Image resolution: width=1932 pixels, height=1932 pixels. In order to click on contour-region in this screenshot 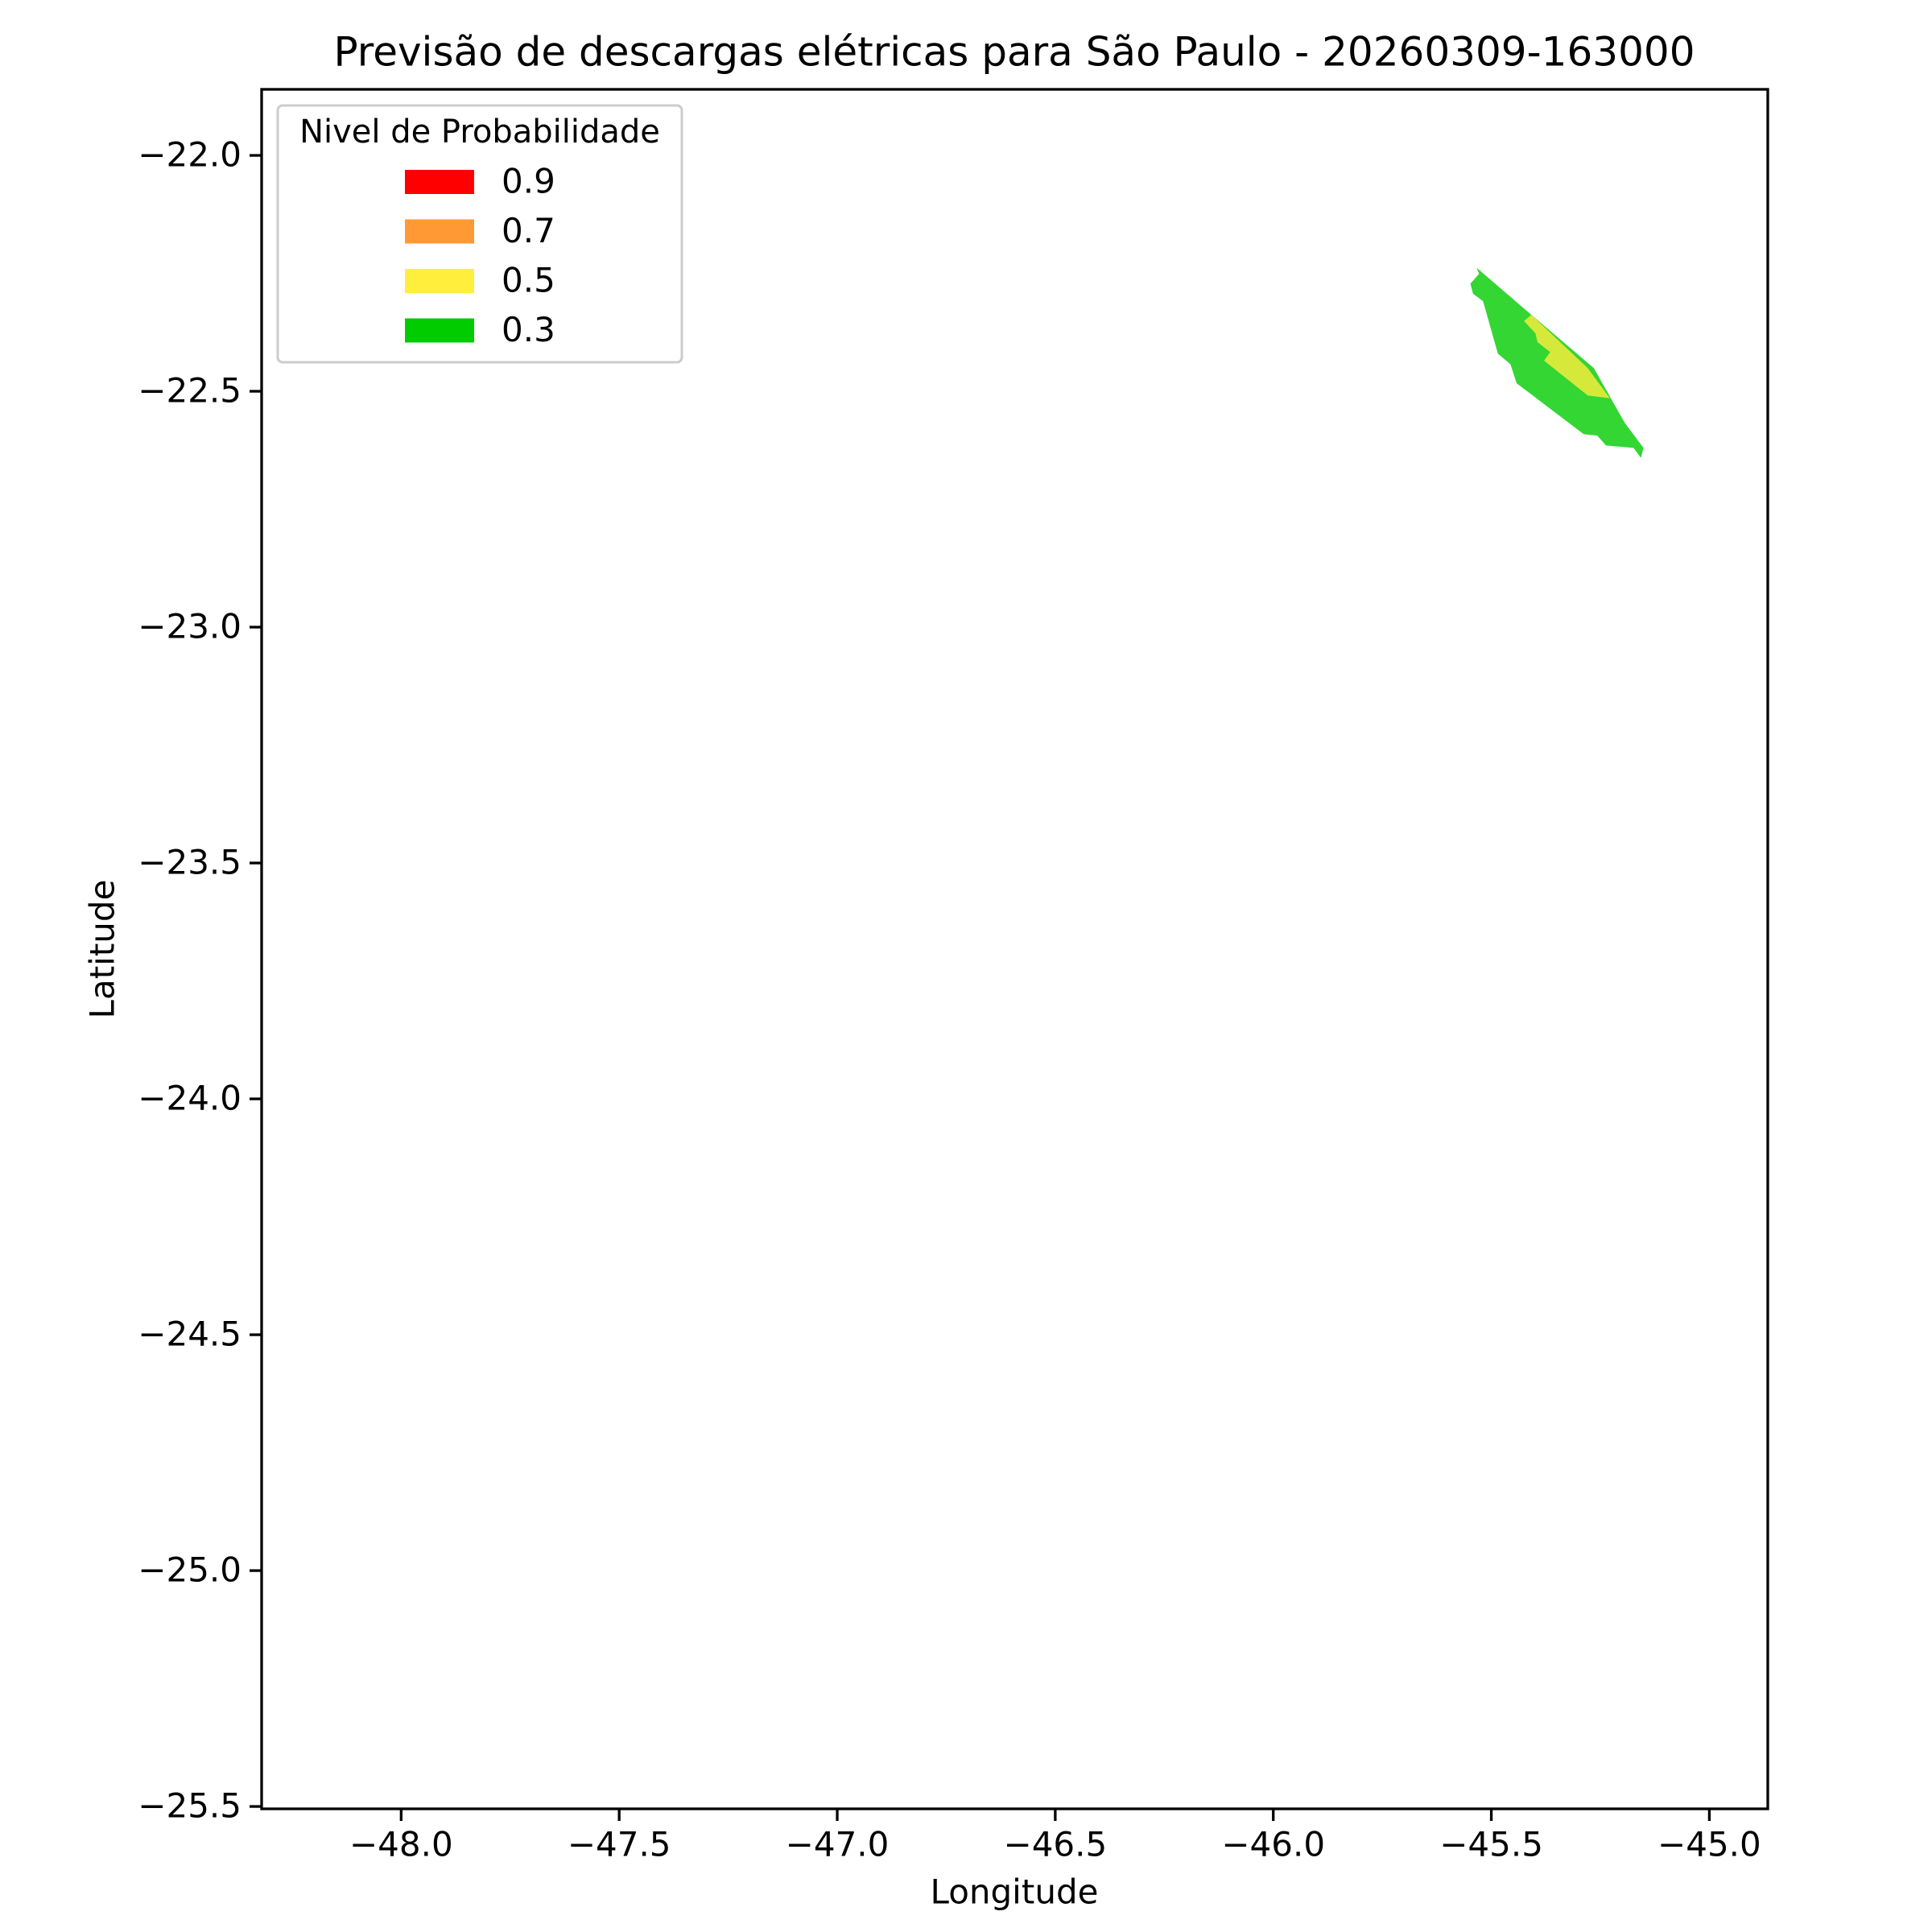, I will do `click(1567, 356)`.